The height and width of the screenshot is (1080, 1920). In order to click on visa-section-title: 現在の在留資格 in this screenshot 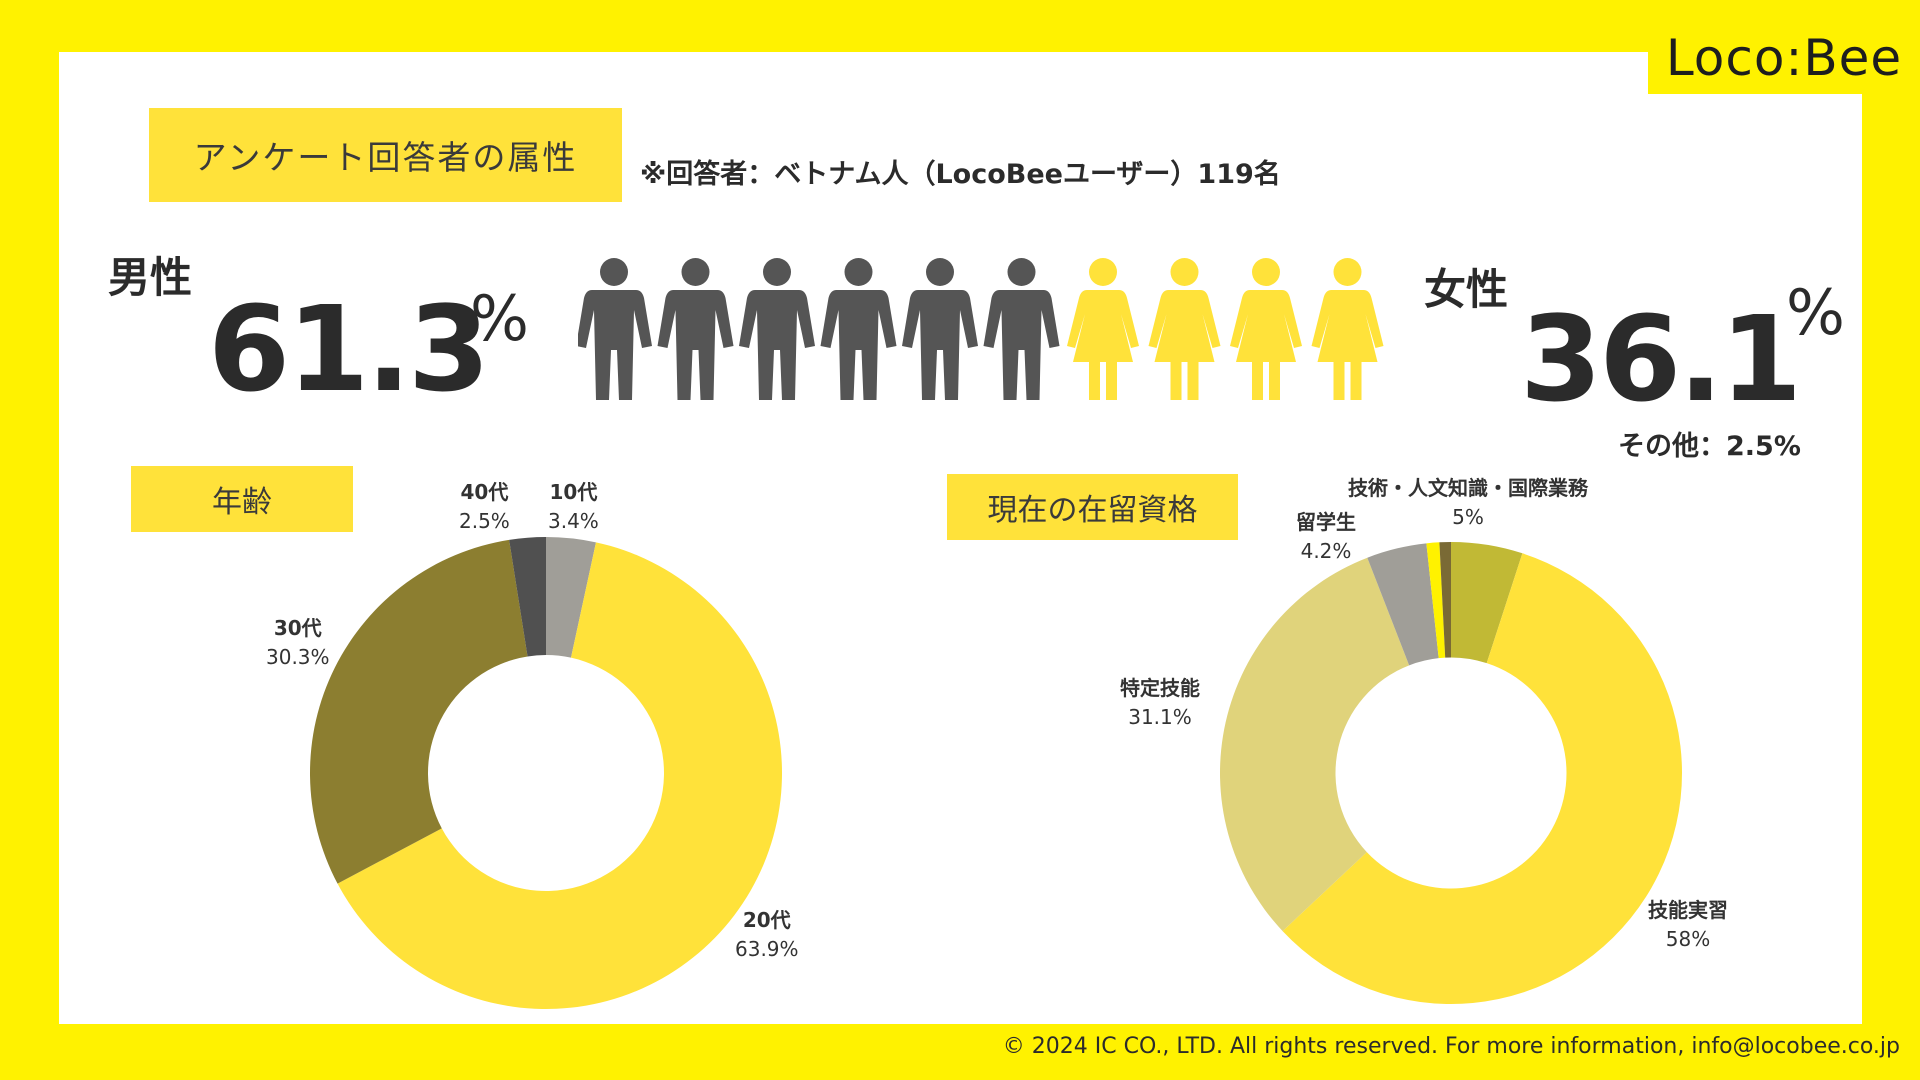, I will do `click(1092, 507)`.